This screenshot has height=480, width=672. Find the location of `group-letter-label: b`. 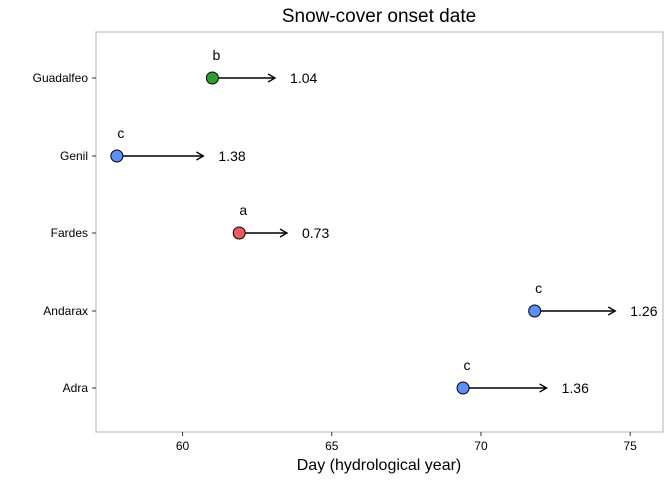

group-letter-label: b is located at coordinates (216, 55).